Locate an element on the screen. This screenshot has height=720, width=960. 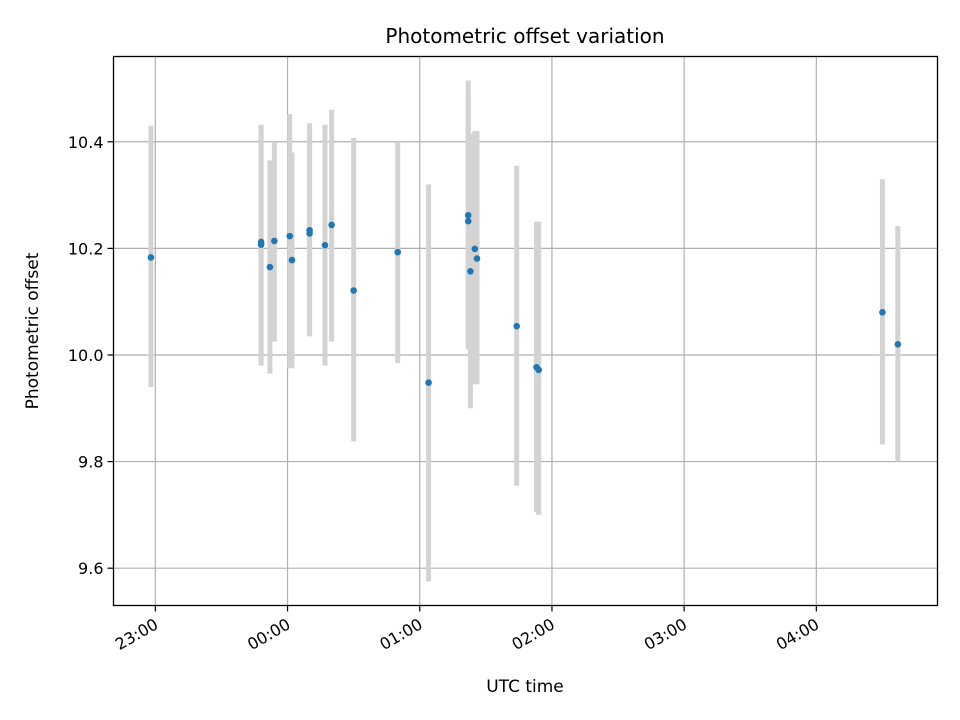
x-tick-label: 00:00 is located at coordinates (268, 635).